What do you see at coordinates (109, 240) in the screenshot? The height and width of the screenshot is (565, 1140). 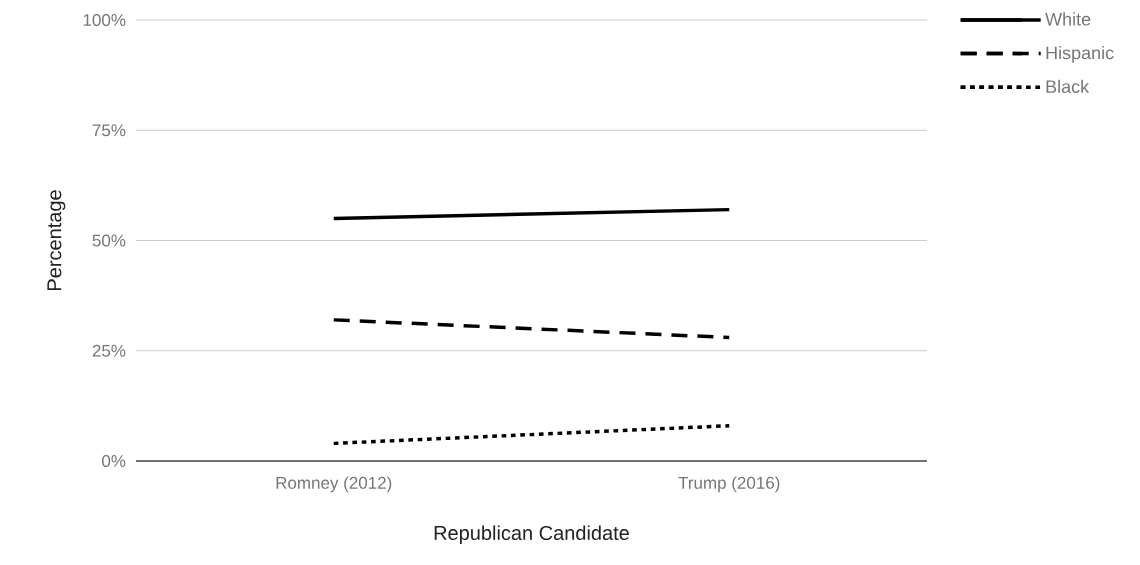 I see `y-tick-label: 50%` at bounding box center [109, 240].